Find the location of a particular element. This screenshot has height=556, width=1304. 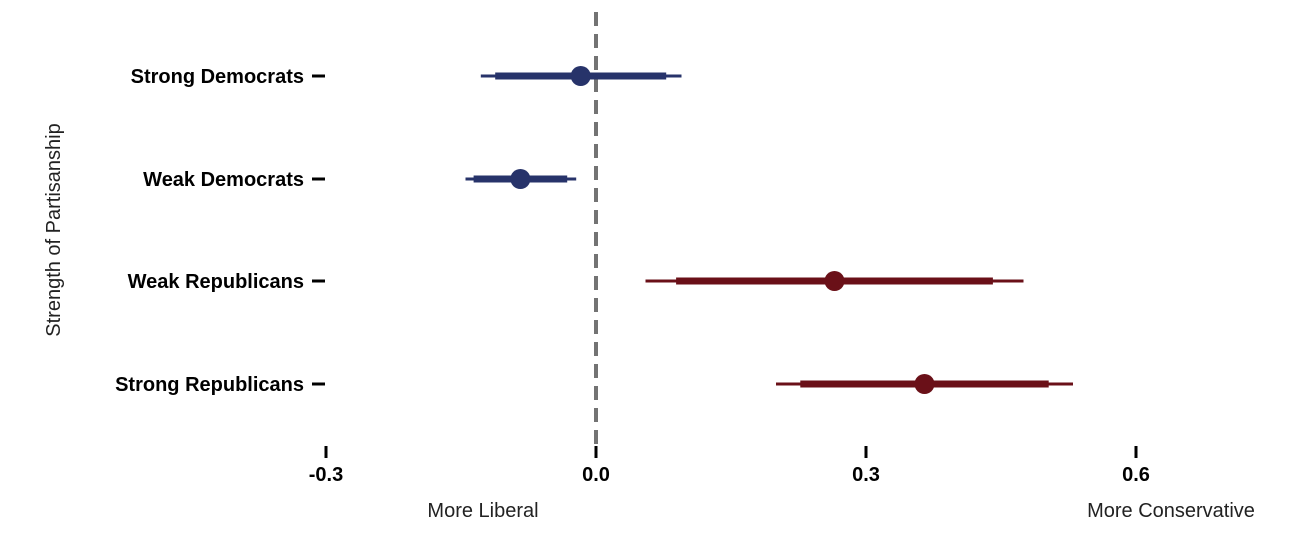

point-estimate-strong-republicans is located at coordinates (924, 384).